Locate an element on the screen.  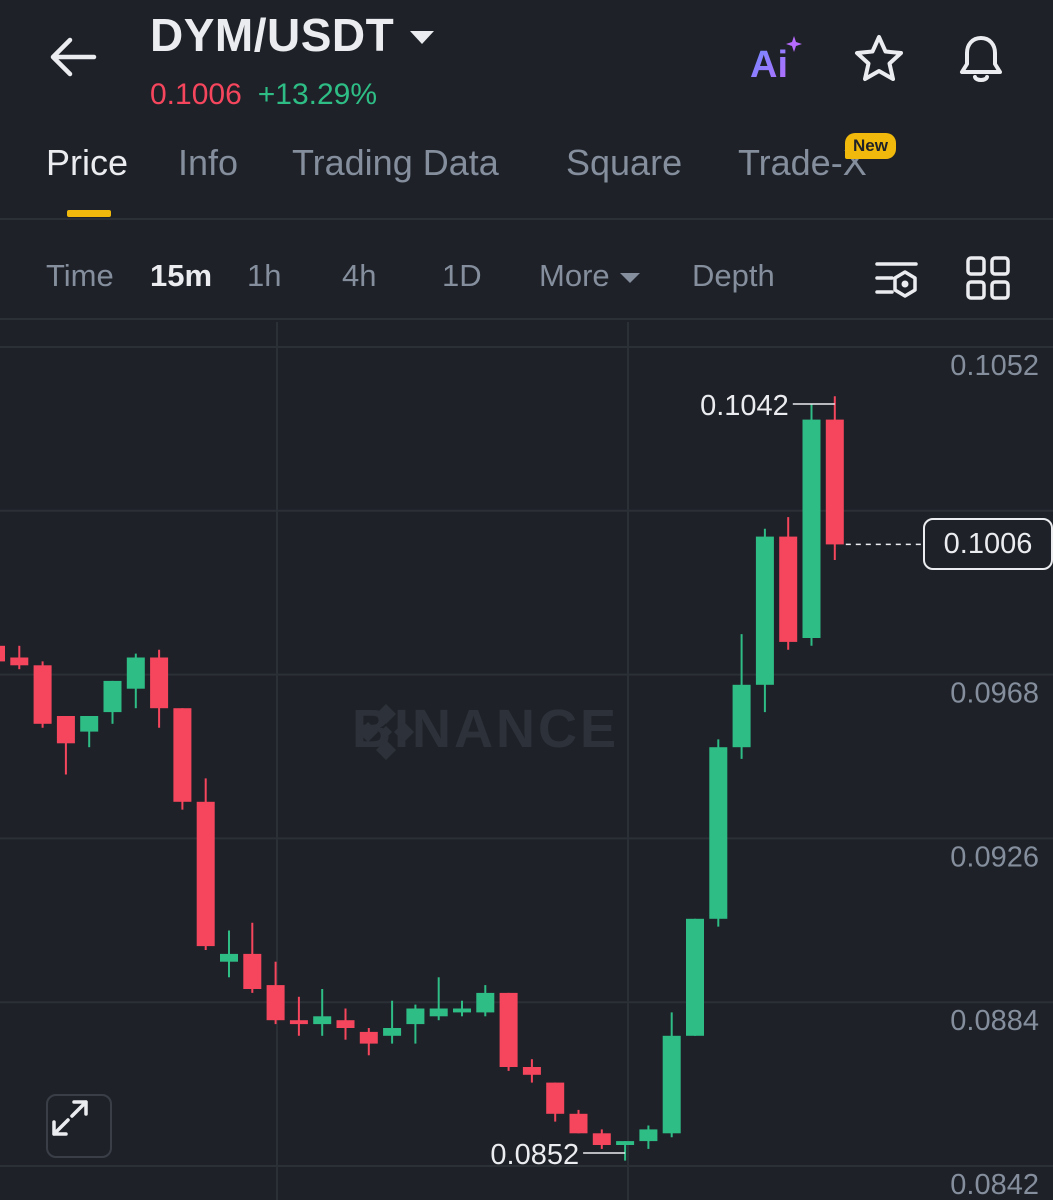
depth-tab: Depth is located at coordinates (733, 275).